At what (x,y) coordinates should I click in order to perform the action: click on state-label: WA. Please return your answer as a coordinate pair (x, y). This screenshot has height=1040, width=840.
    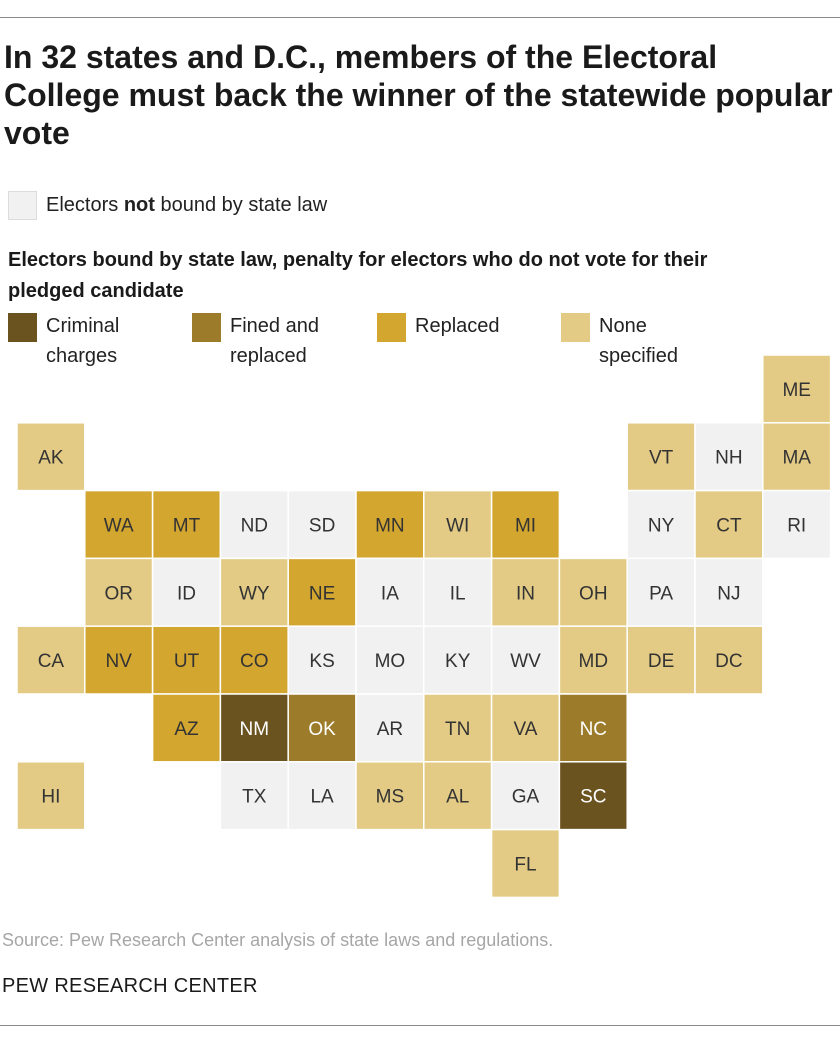
    Looking at the image, I should click on (119, 526).